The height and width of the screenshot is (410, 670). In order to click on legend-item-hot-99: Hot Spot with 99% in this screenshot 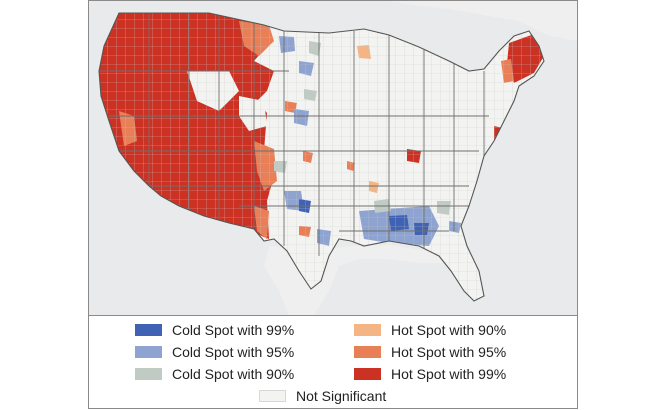, I will do `click(430, 374)`.